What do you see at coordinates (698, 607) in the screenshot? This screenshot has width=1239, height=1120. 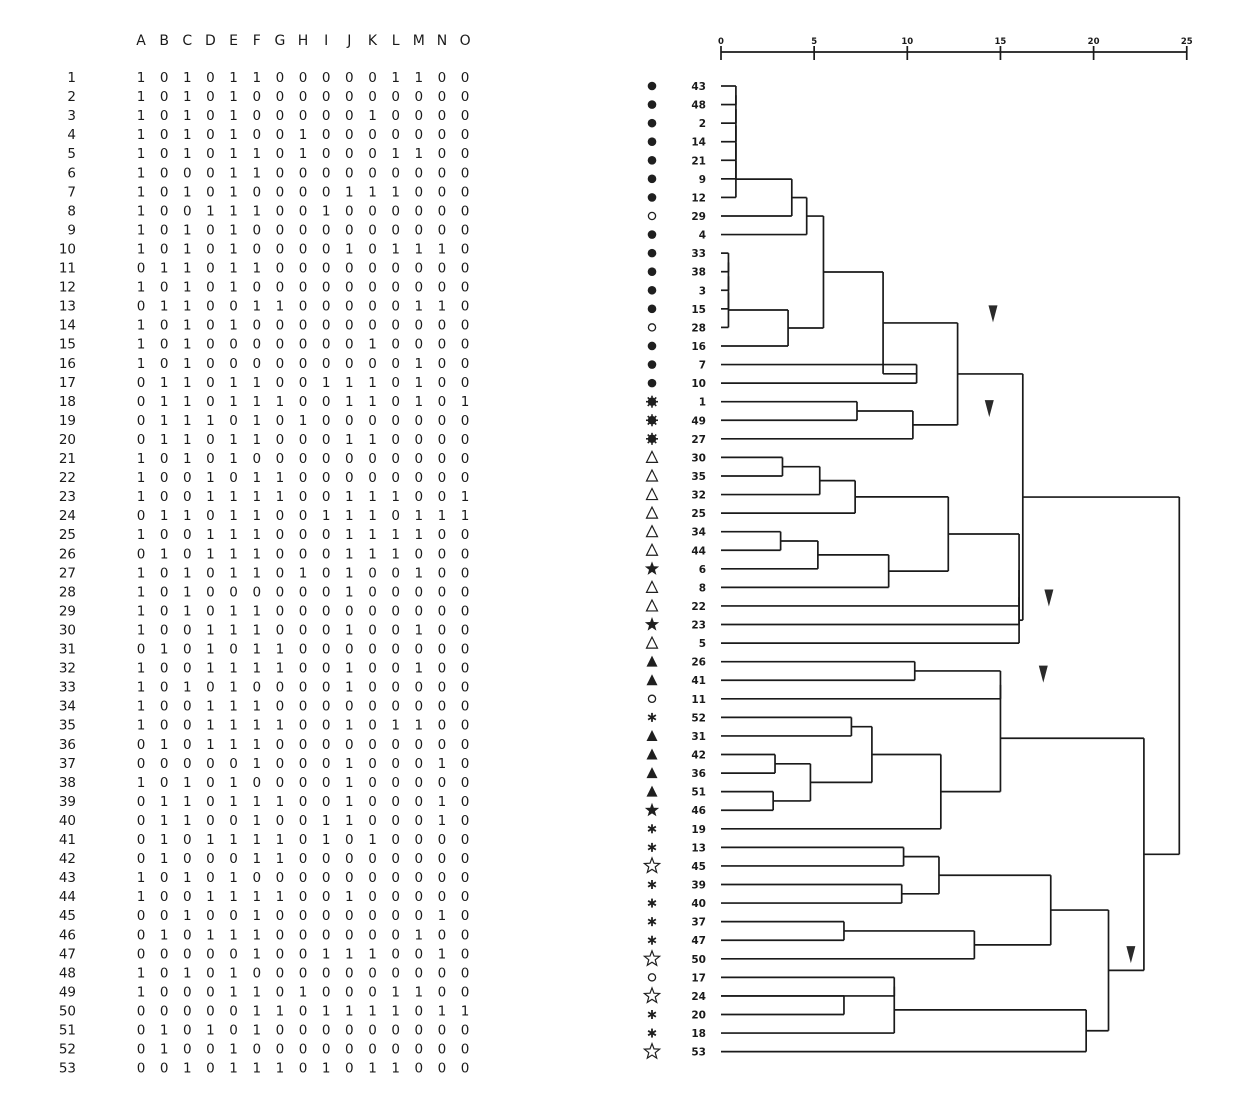 I see `leaf-label: 22` at bounding box center [698, 607].